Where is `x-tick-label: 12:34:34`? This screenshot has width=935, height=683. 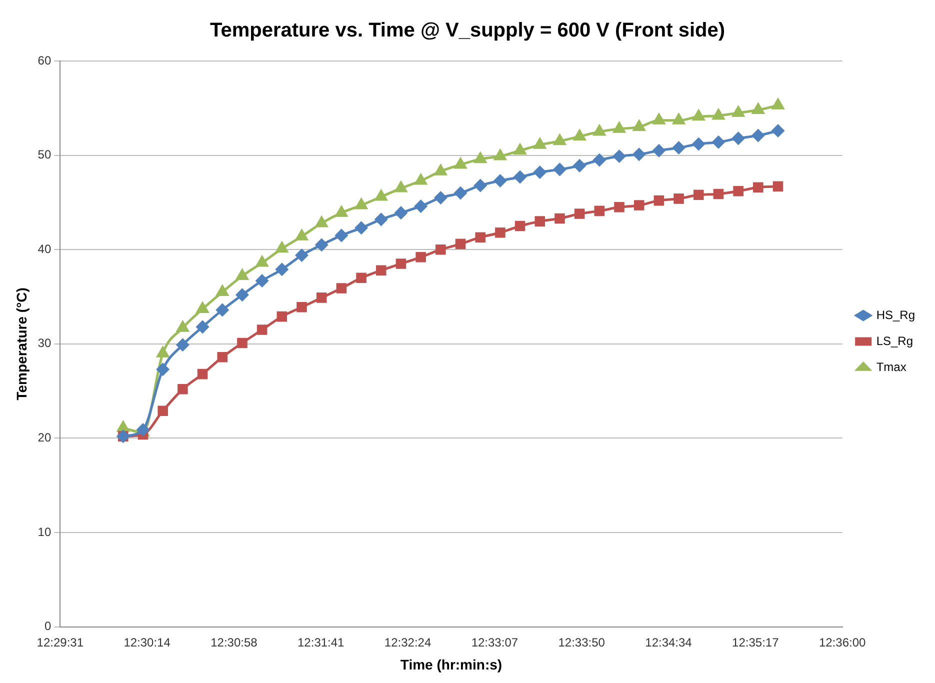
x-tick-label: 12:34:34 is located at coordinates (668, 642).